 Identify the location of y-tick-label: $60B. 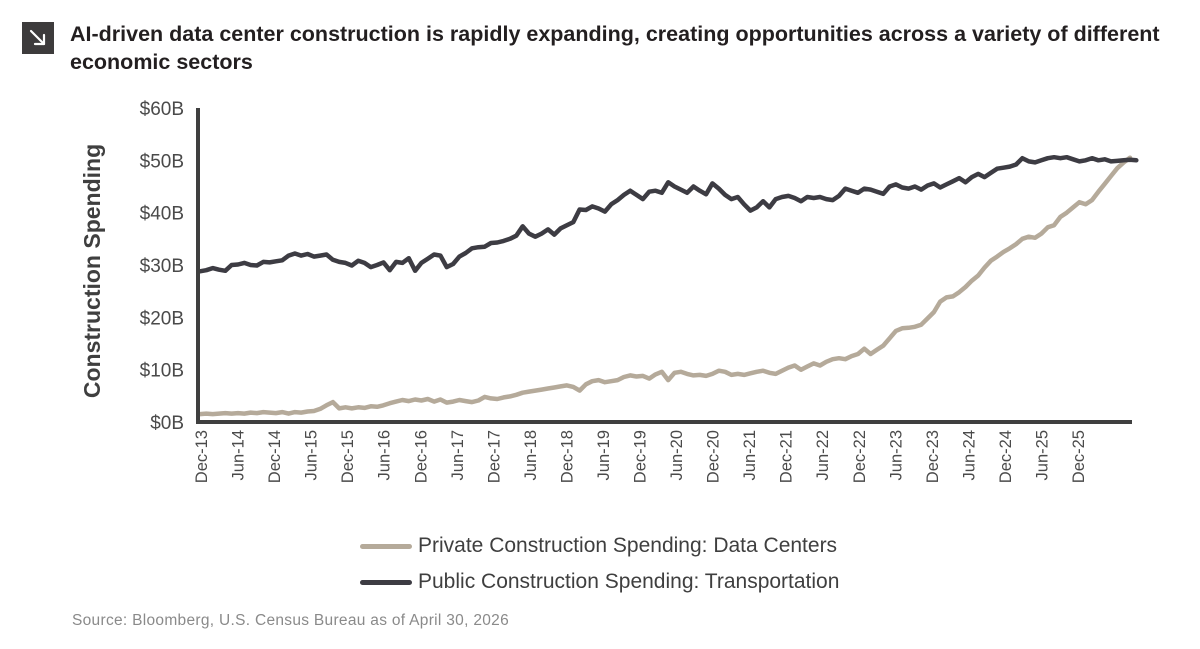
(162, 109).